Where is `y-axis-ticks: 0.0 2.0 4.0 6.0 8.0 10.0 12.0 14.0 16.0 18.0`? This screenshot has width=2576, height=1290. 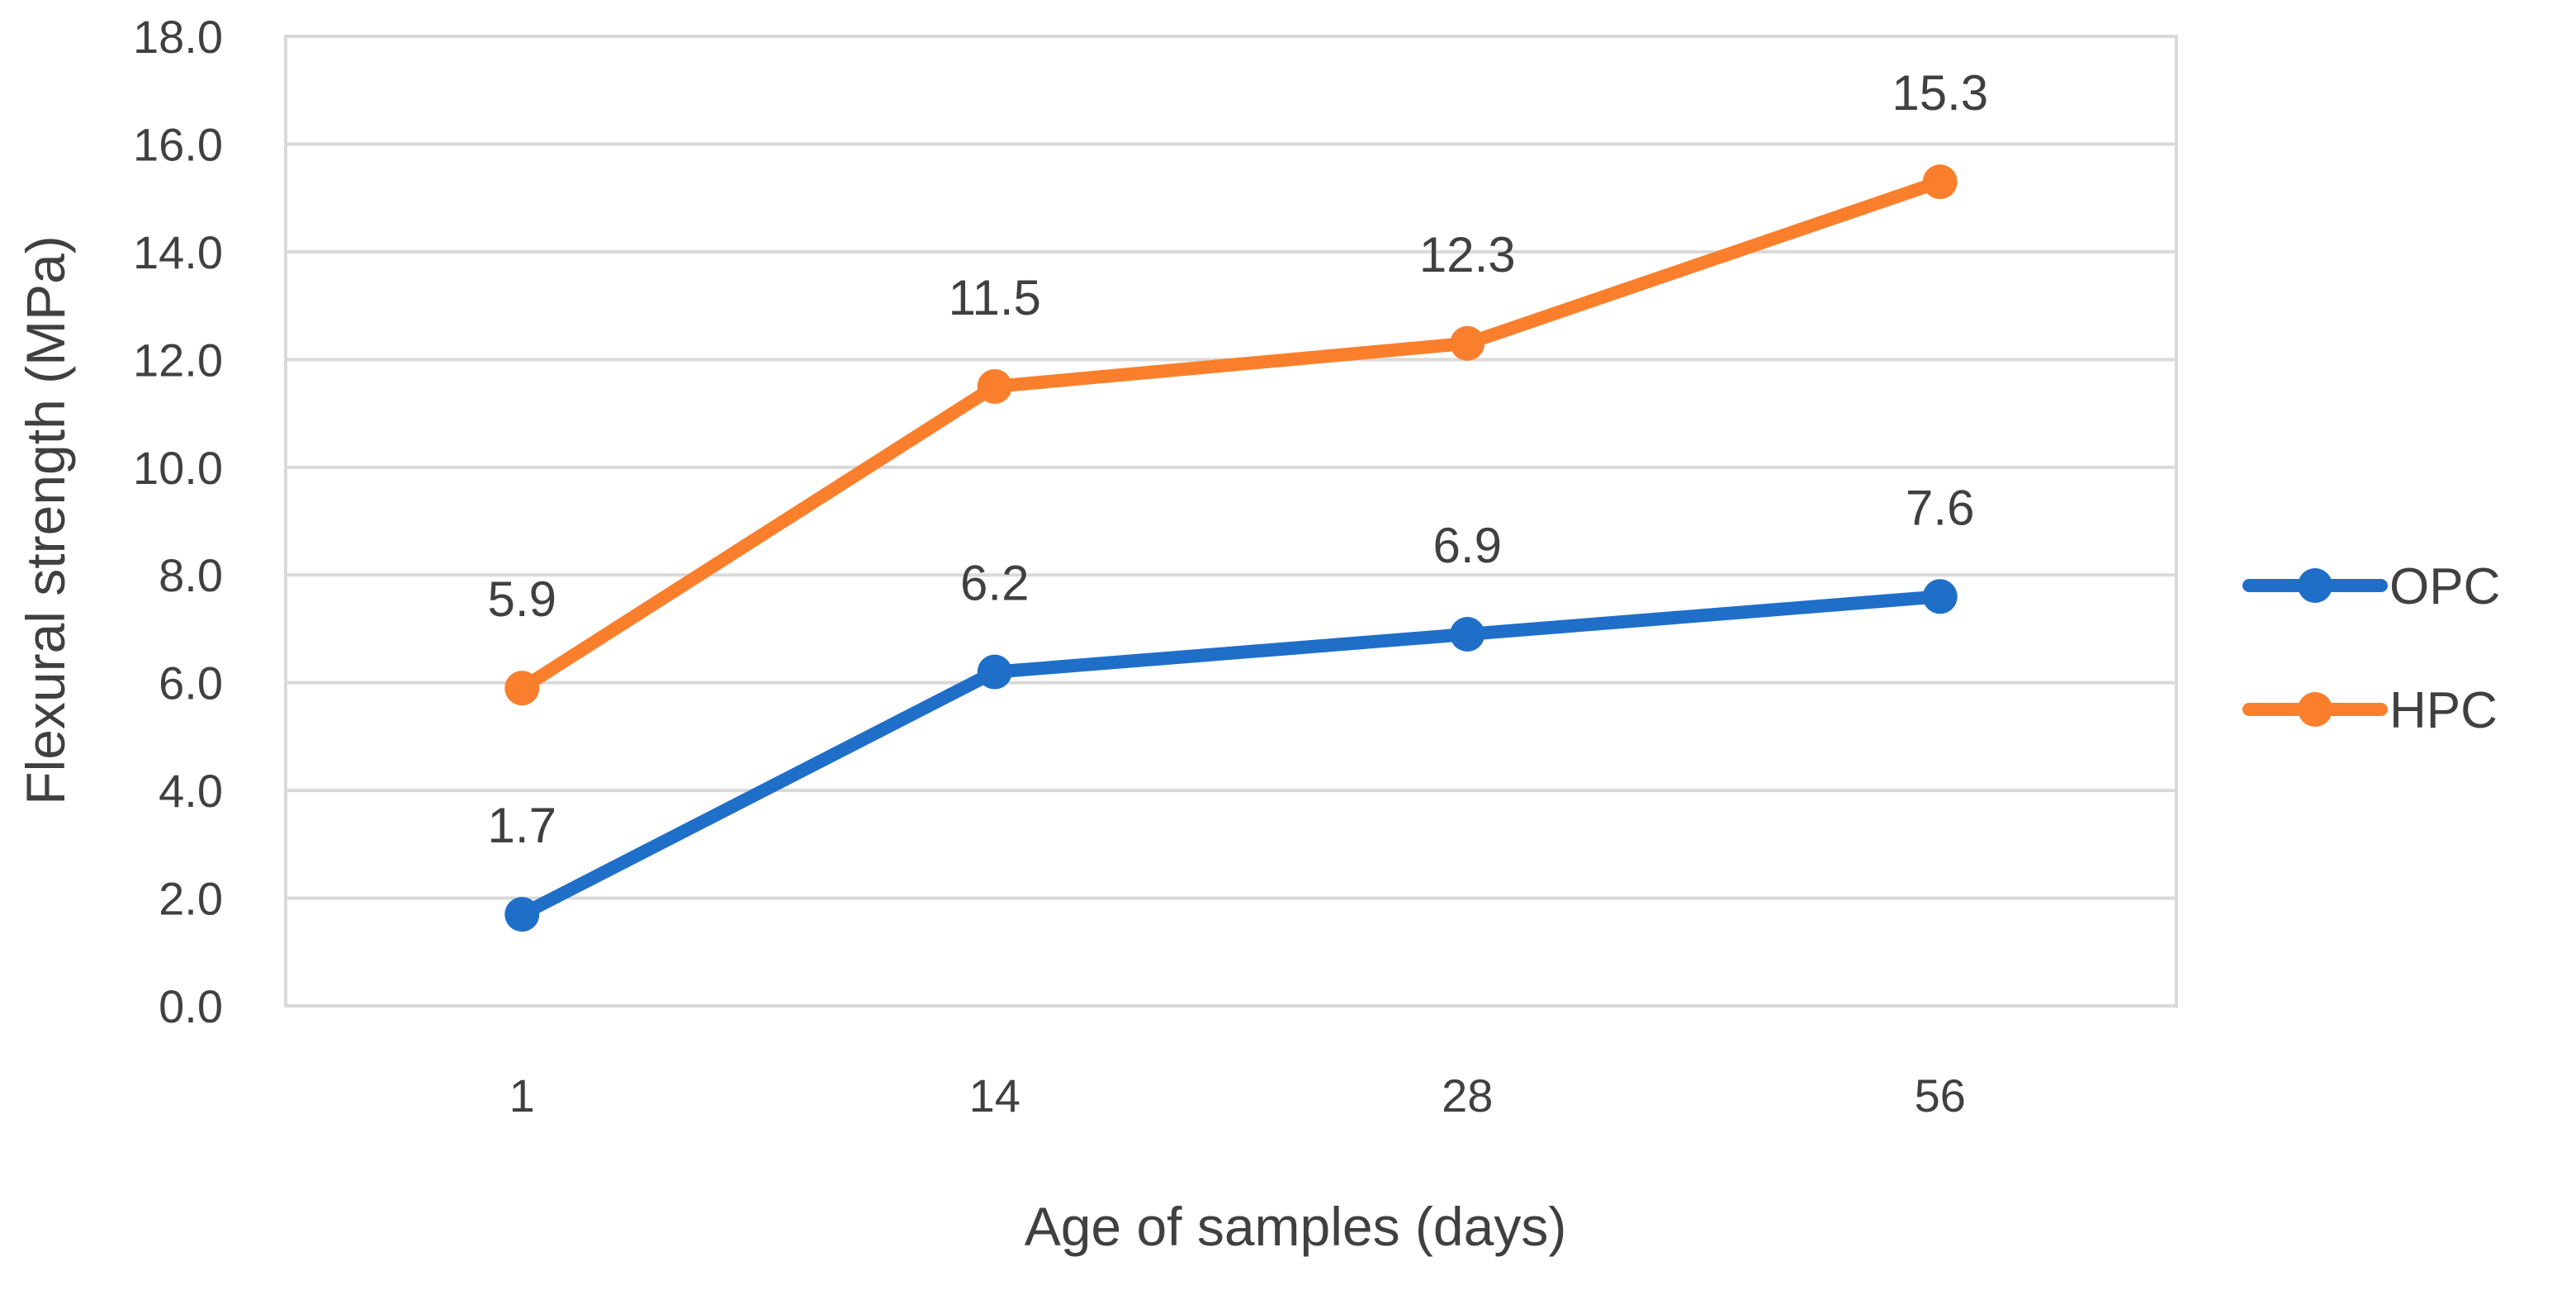
y-axis-ticks: 0.0 2.0 4.0 6.0 8.0 10.0 12.0 14.0 16.0 18.0 is located at coordinates (178, 522).